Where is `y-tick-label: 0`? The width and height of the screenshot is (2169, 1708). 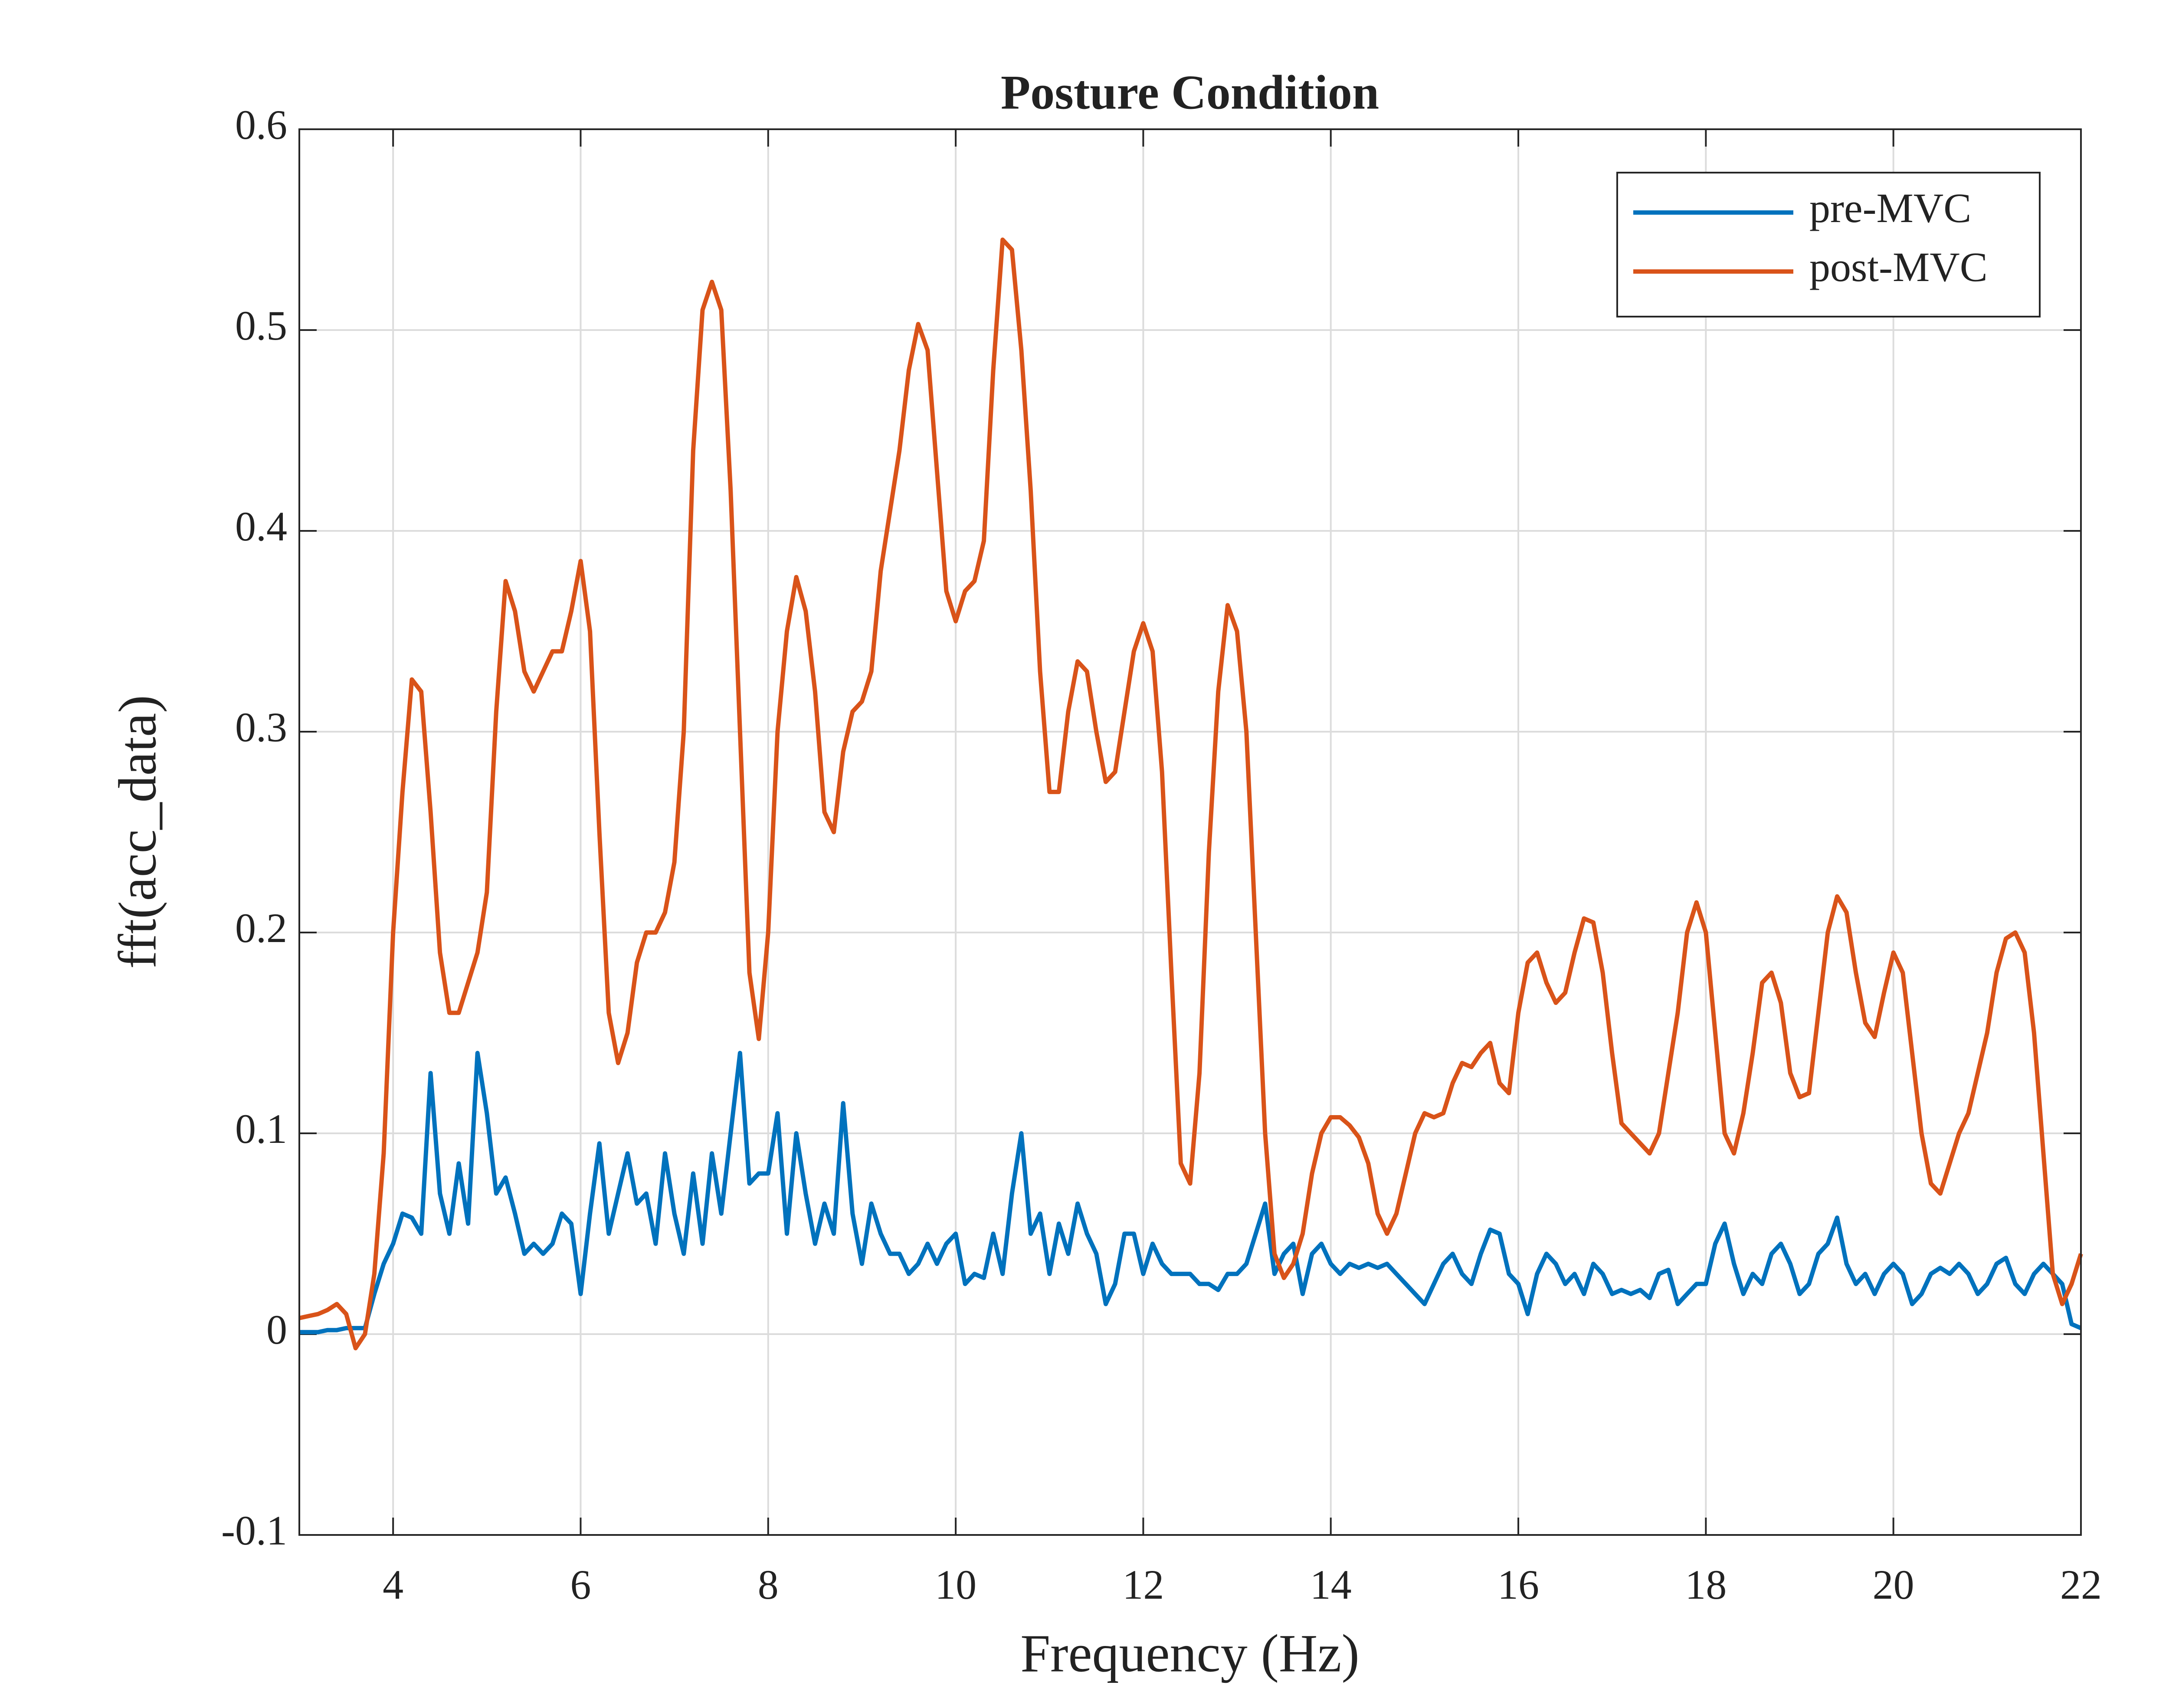 y-tick-label: 0 is located at coordinates (276, 1330).